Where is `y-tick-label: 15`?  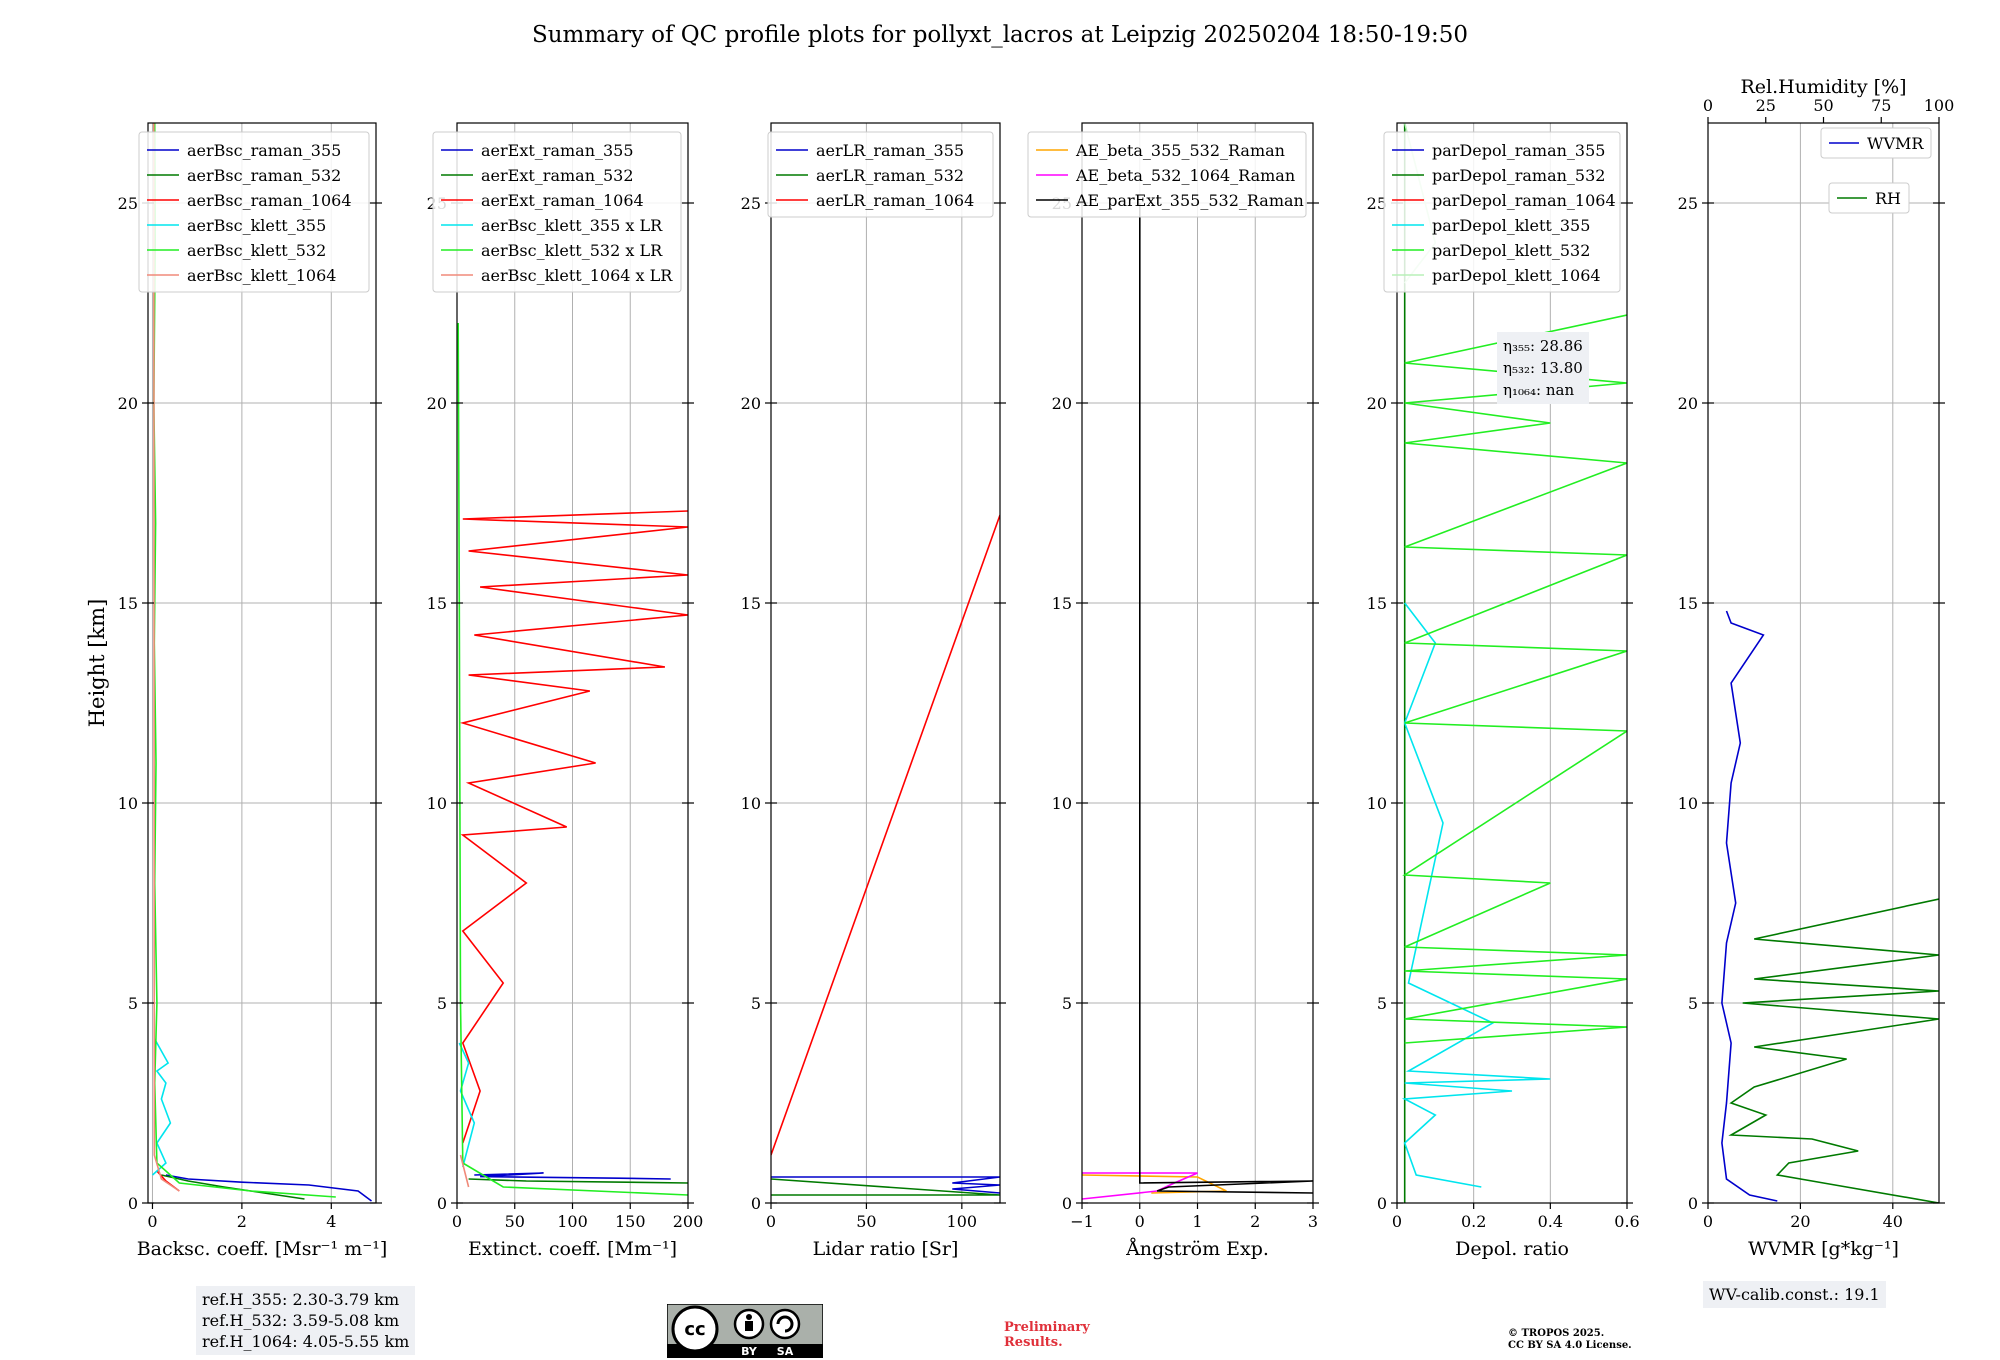 y-tick-label: 15 is located at coordinates (437, 603).